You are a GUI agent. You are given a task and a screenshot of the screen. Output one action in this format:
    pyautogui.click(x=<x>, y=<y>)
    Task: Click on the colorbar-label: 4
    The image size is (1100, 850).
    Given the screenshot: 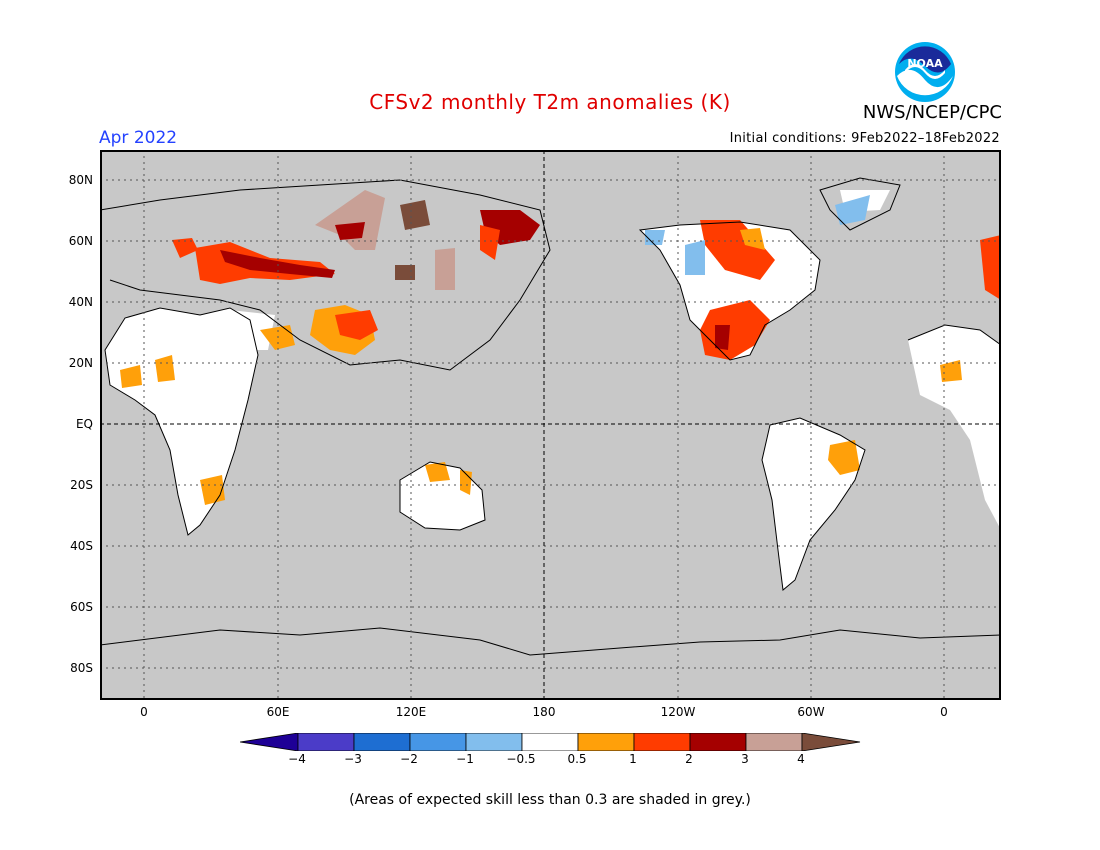 What is the action you would take?
    pyautogui.click(x=801, y=759)
    